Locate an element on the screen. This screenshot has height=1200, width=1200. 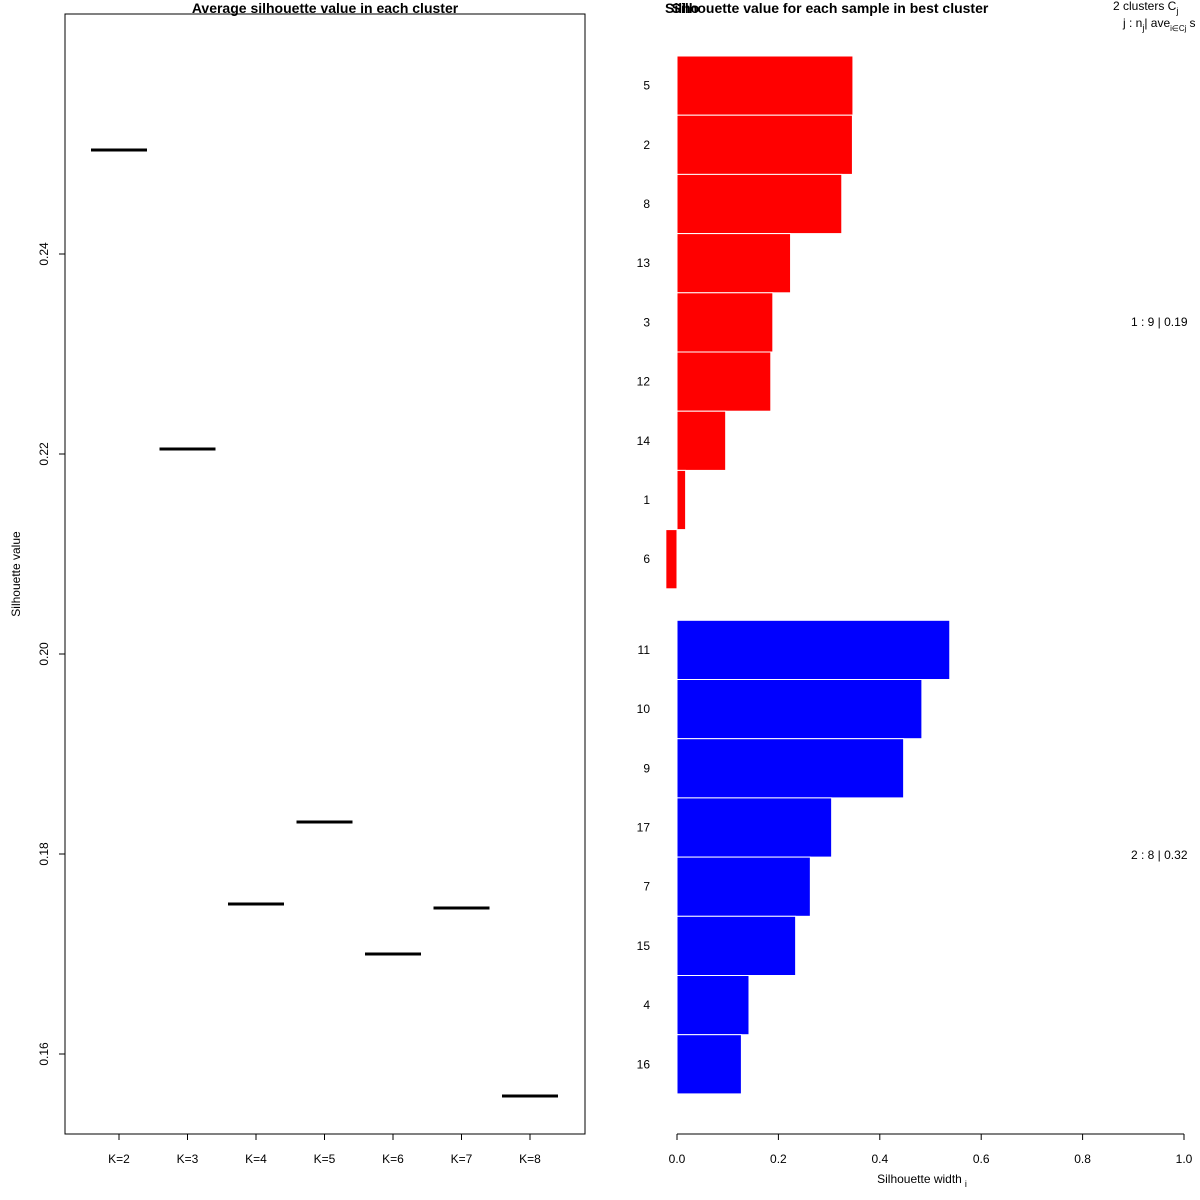
left-plot-title: Average silhouette value in each cluster is located at coordinates (325, 8).